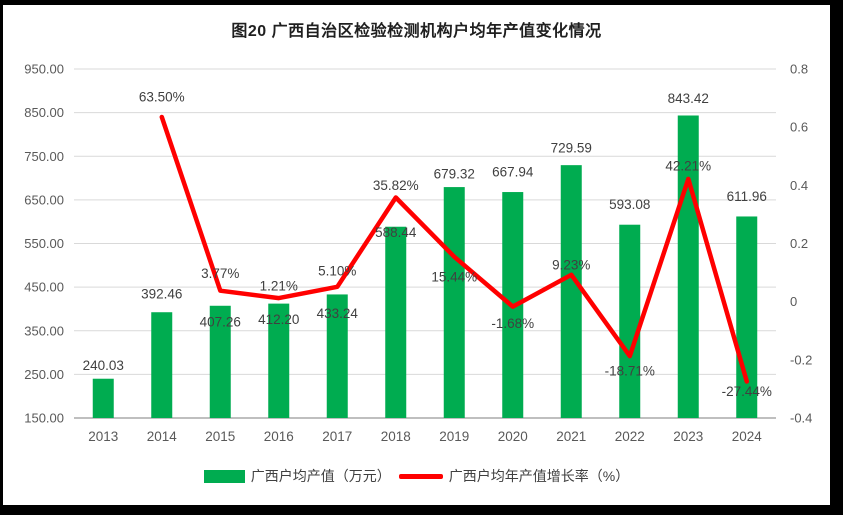  Describe the element at coordinates (44, 374) in the screenshot. I see `left-axis-tick-250.00: 250.00` at that location.